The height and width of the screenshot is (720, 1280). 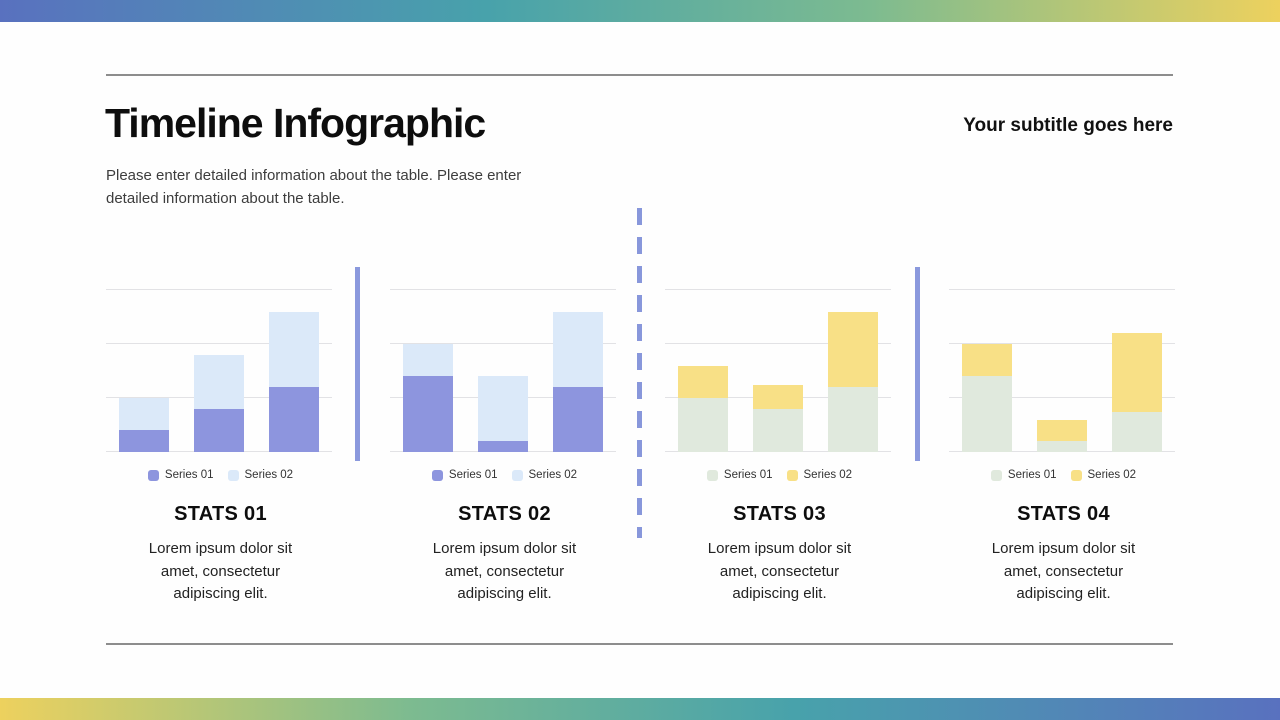 What do you see at coordinates (639, 644) in the screenshot?
I see `footer-rule` at bounding box center [639, 644].